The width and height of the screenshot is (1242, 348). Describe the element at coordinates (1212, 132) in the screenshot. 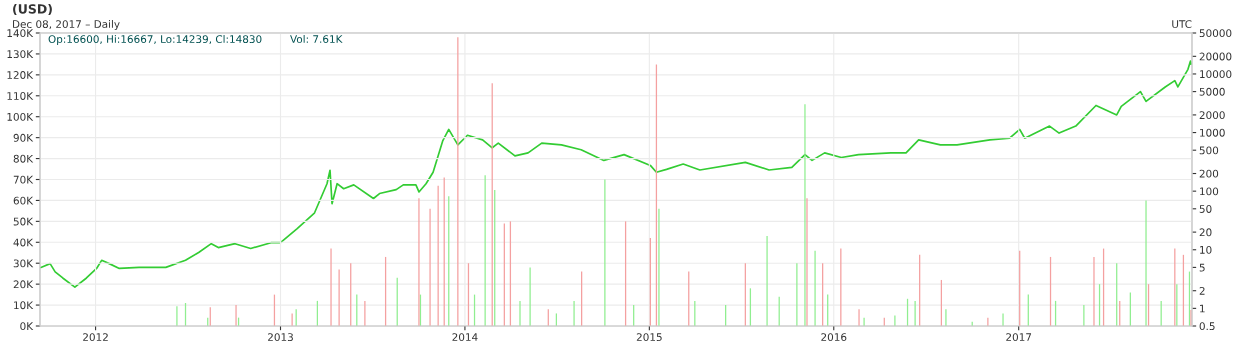

I see `y2-tick-label: 1000` at that location.